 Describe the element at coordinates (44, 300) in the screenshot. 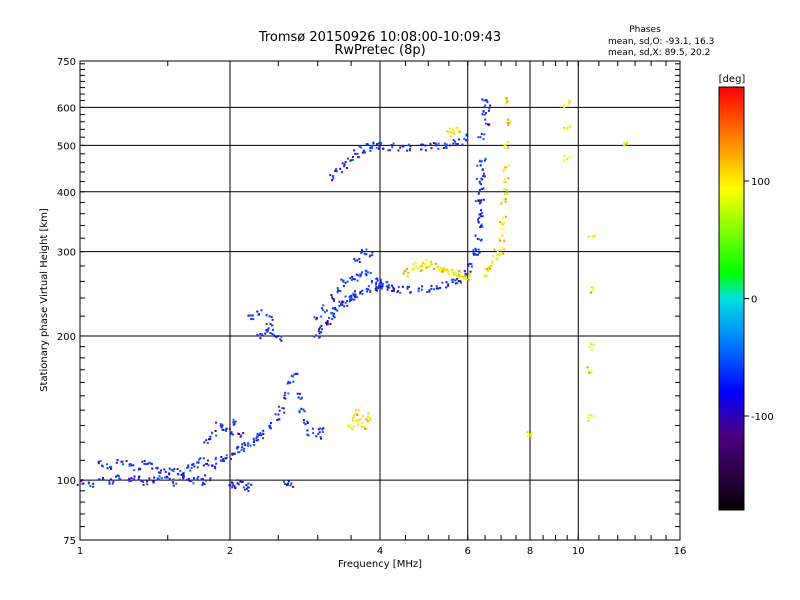

I see `y-axis-label: Stationary phase Virtual Height [km]` at that location.